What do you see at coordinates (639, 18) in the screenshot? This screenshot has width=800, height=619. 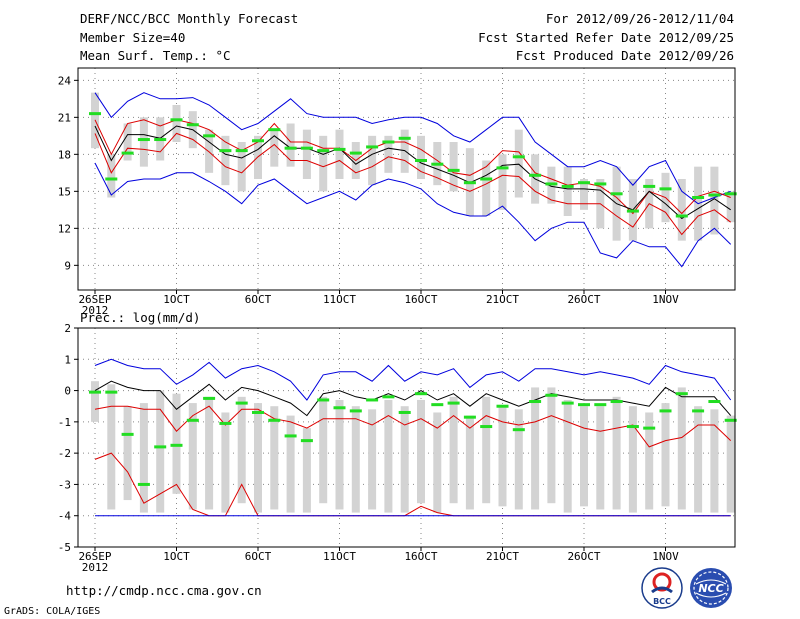 I see `forecast-range: For 2012/09/26-2012/11/04` at bounding box center [639, 18].